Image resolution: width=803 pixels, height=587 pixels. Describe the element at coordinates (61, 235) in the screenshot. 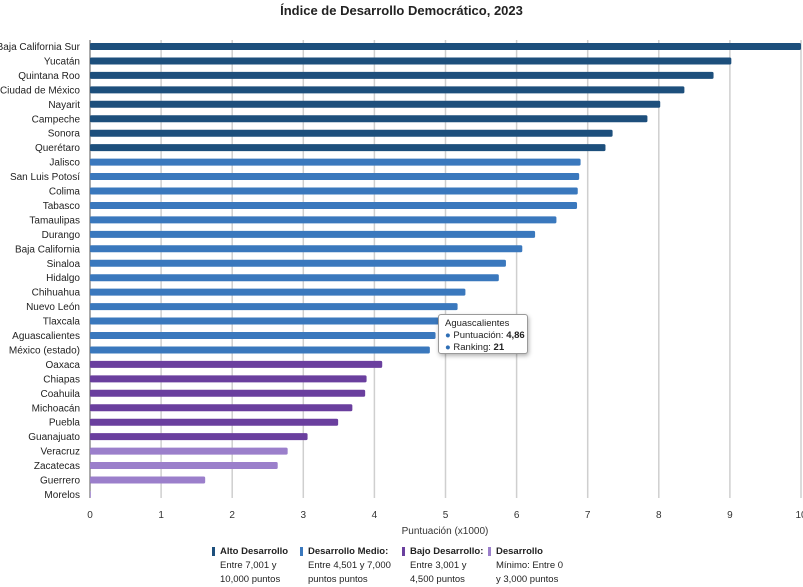

I see `category-label: Durango` at that location.